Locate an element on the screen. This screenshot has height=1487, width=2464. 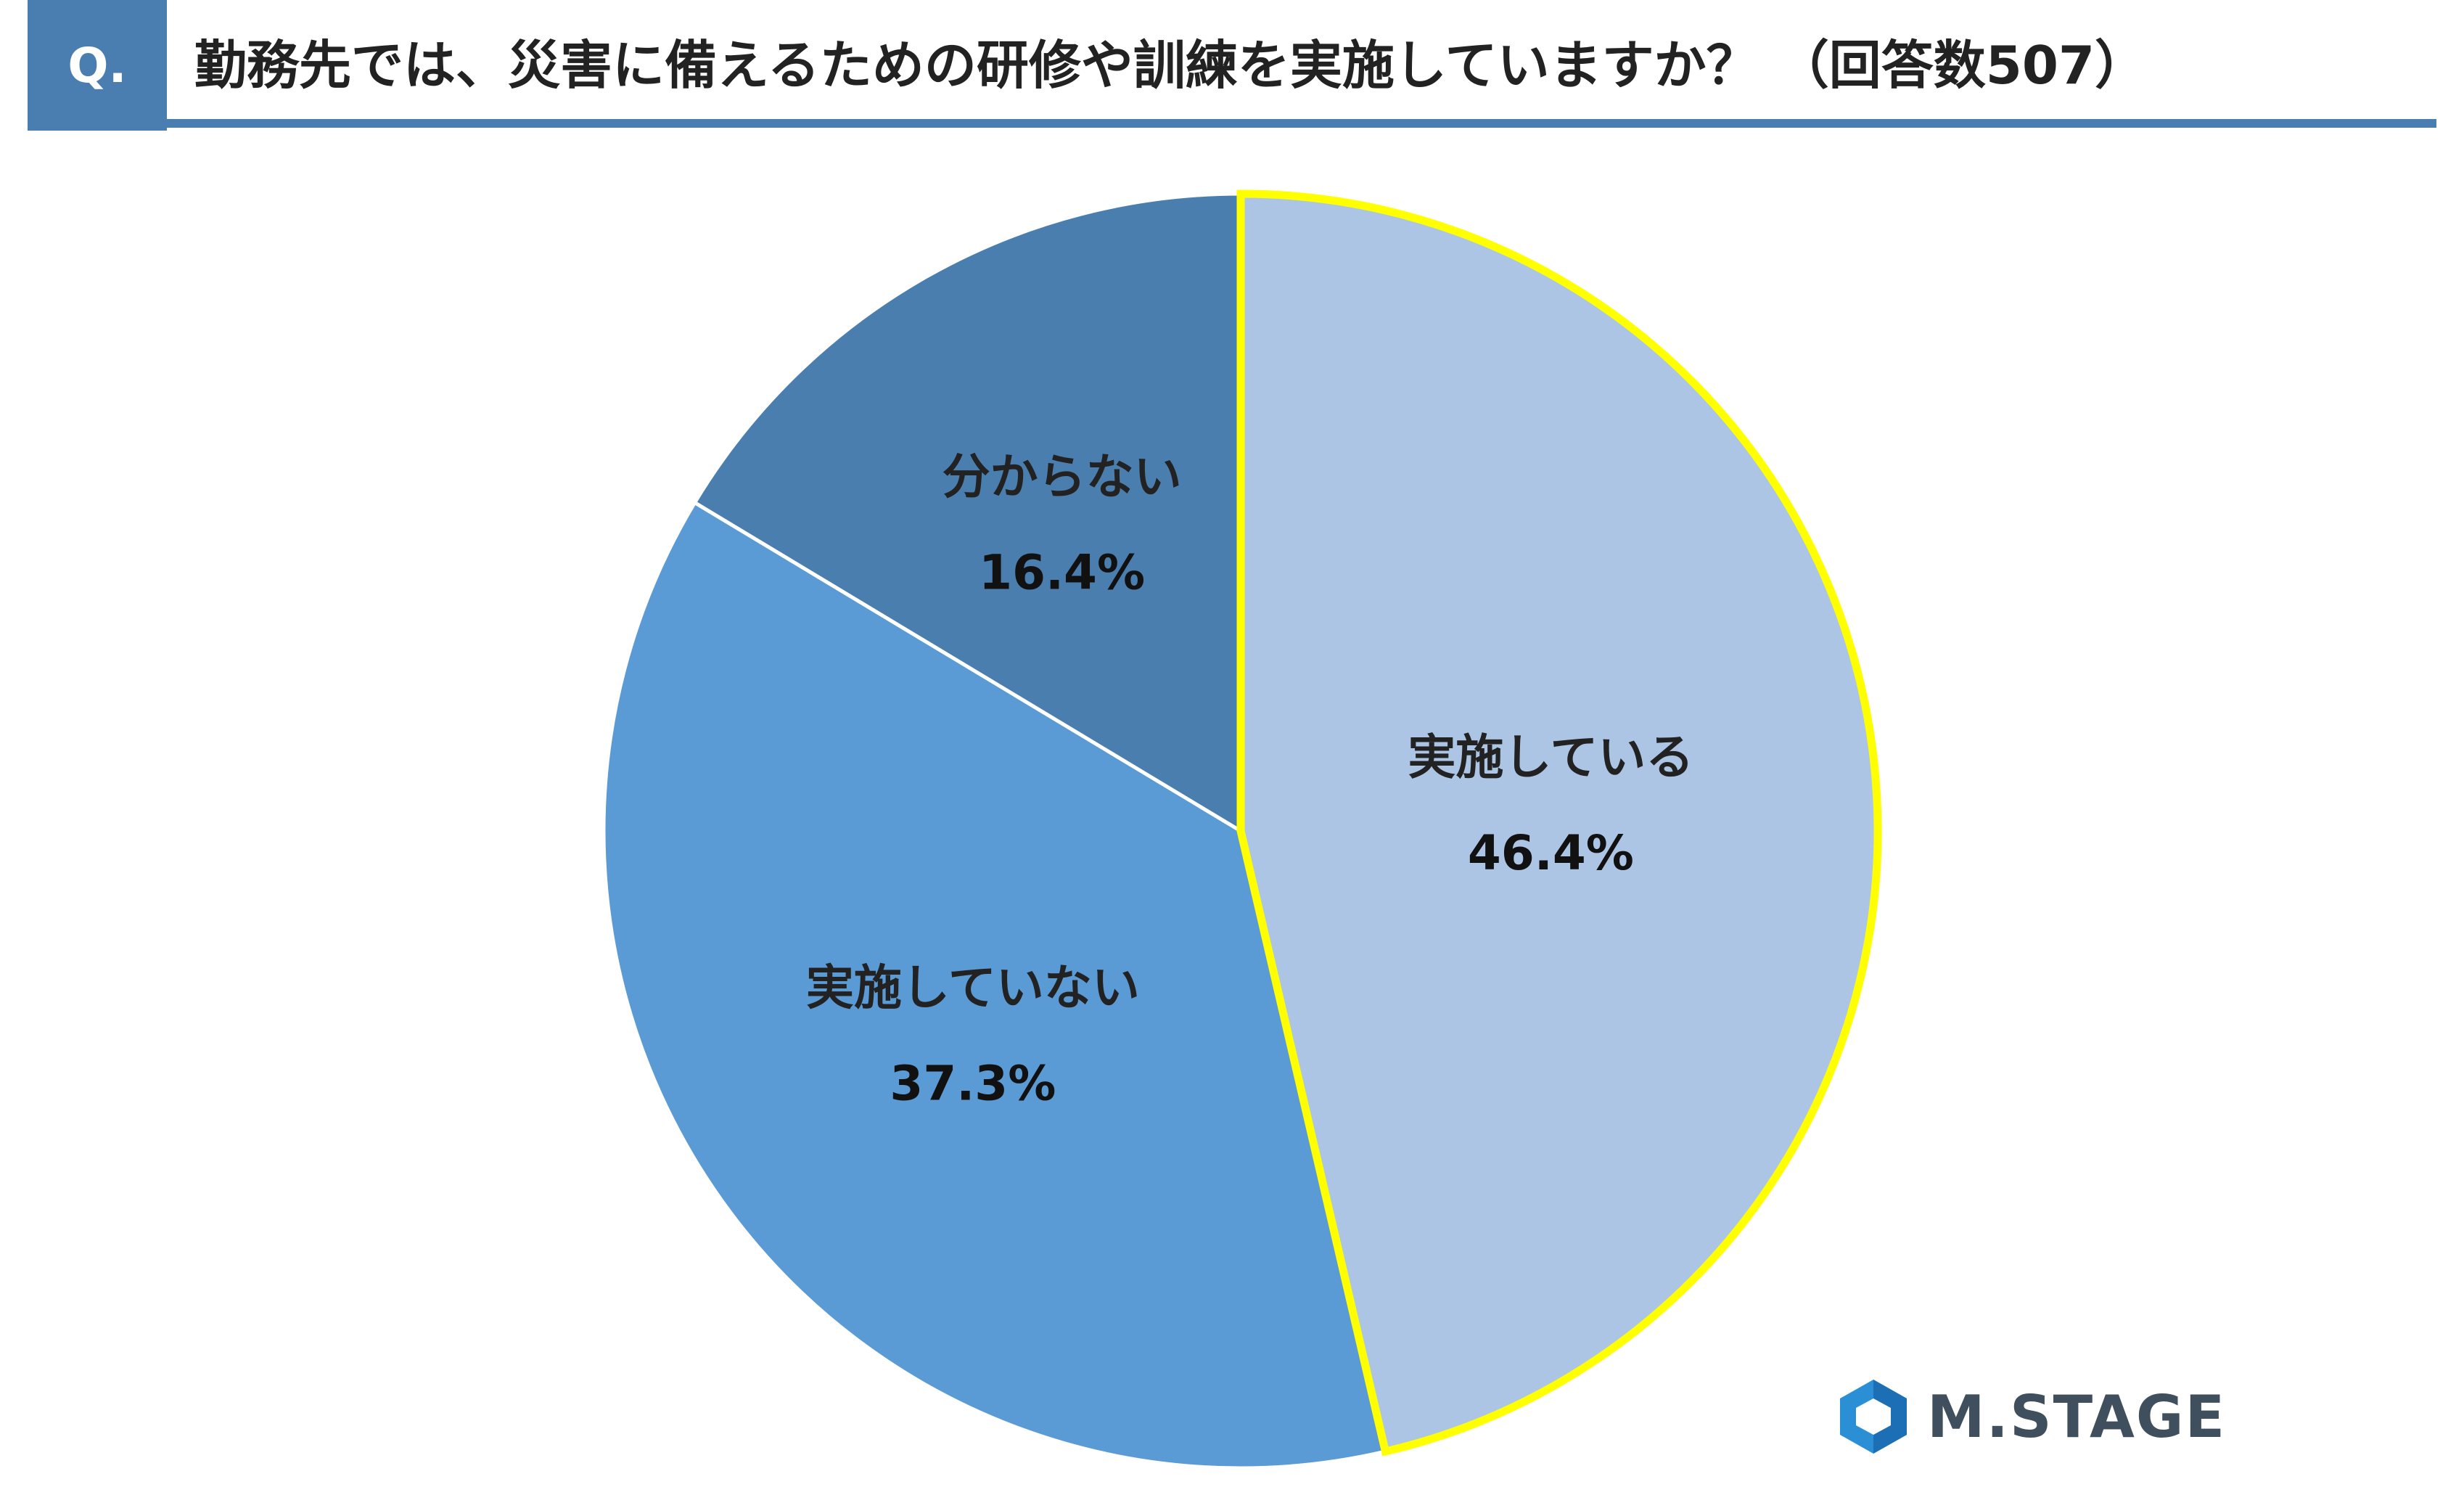
mstage-logo: M.STAGE is located at coordinates (2031, 1416).